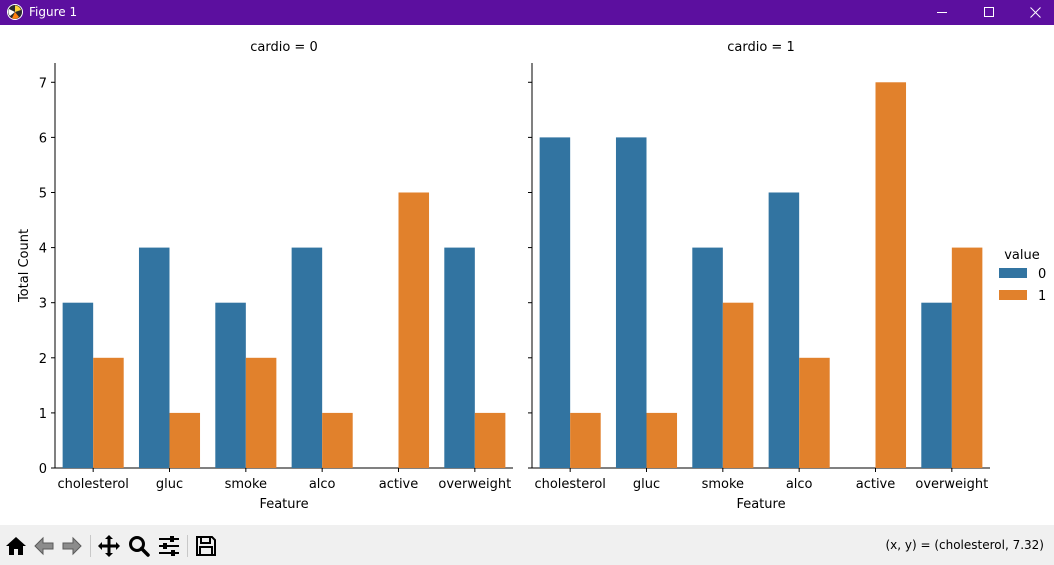 Image resolution: width=1054 pixels, height=565 pixels. I want to click on configure-subplots-icon, so click(169, 546).